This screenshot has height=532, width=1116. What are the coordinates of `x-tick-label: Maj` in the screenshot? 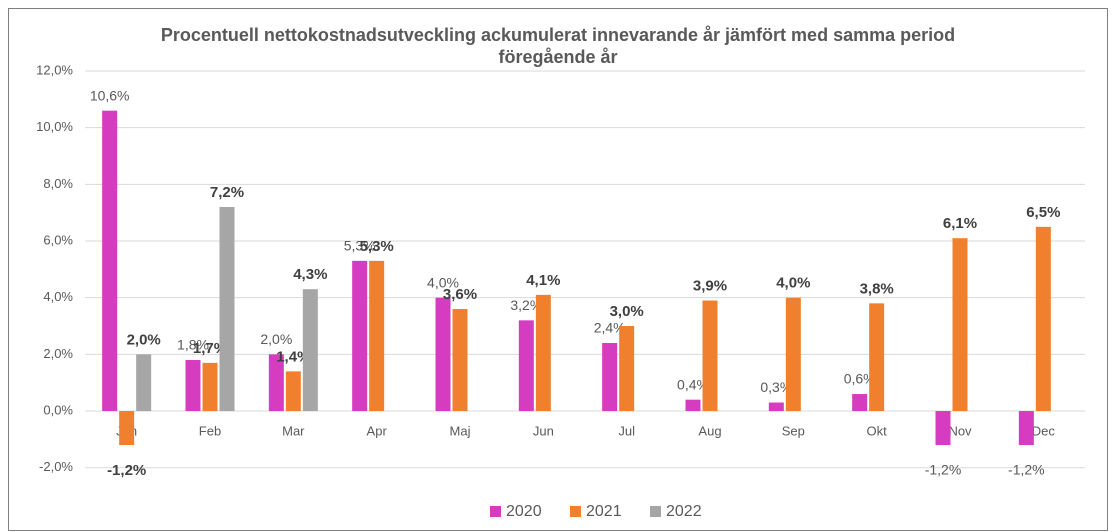 It's located at (460, 430).